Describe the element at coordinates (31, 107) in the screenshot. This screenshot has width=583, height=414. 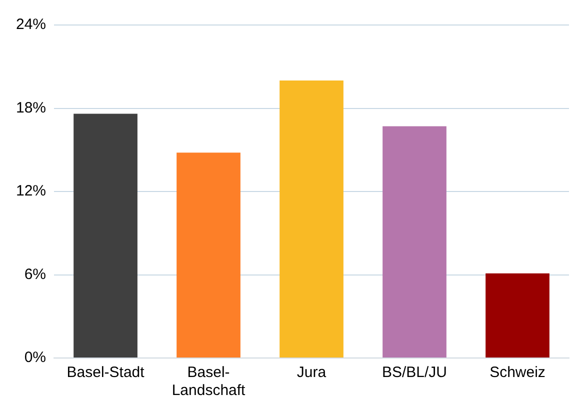
I see `y-tick-label: 18%` at that location.